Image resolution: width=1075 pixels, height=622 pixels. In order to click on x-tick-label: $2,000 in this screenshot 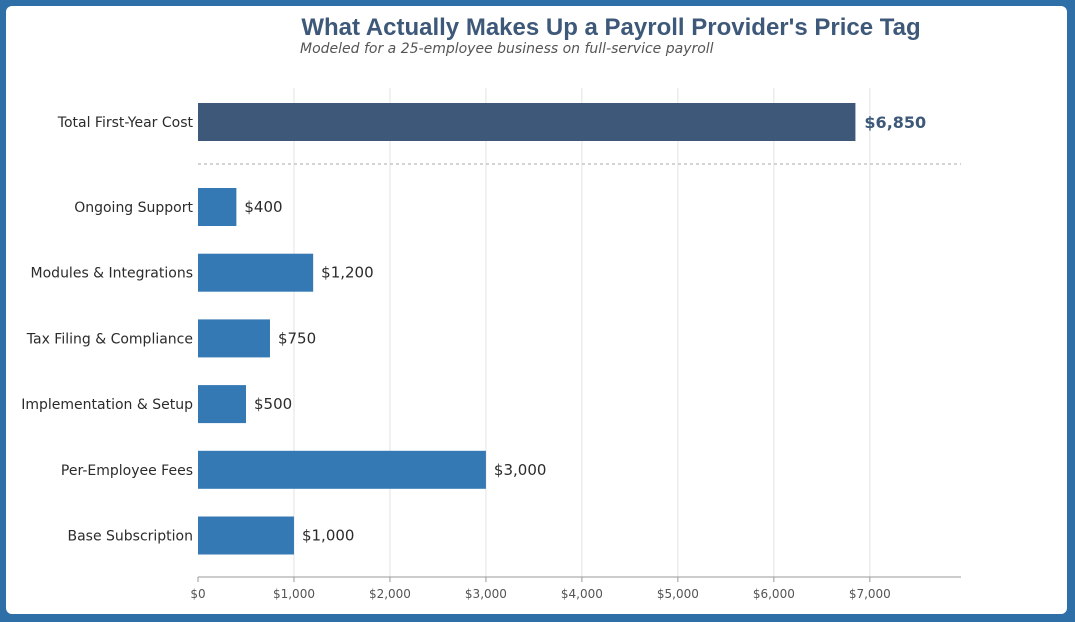, I will do `click(390, 594)`.